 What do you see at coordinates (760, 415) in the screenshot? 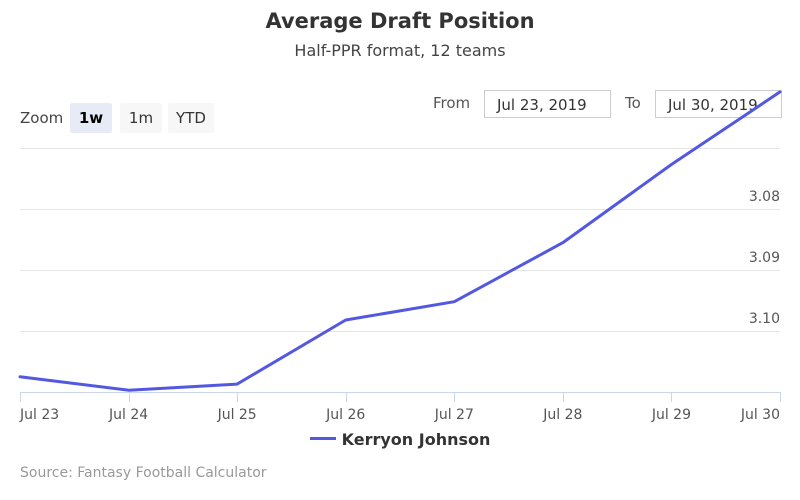
I see `x-tick-label: Jul 30` at bounding box center [760, 415].